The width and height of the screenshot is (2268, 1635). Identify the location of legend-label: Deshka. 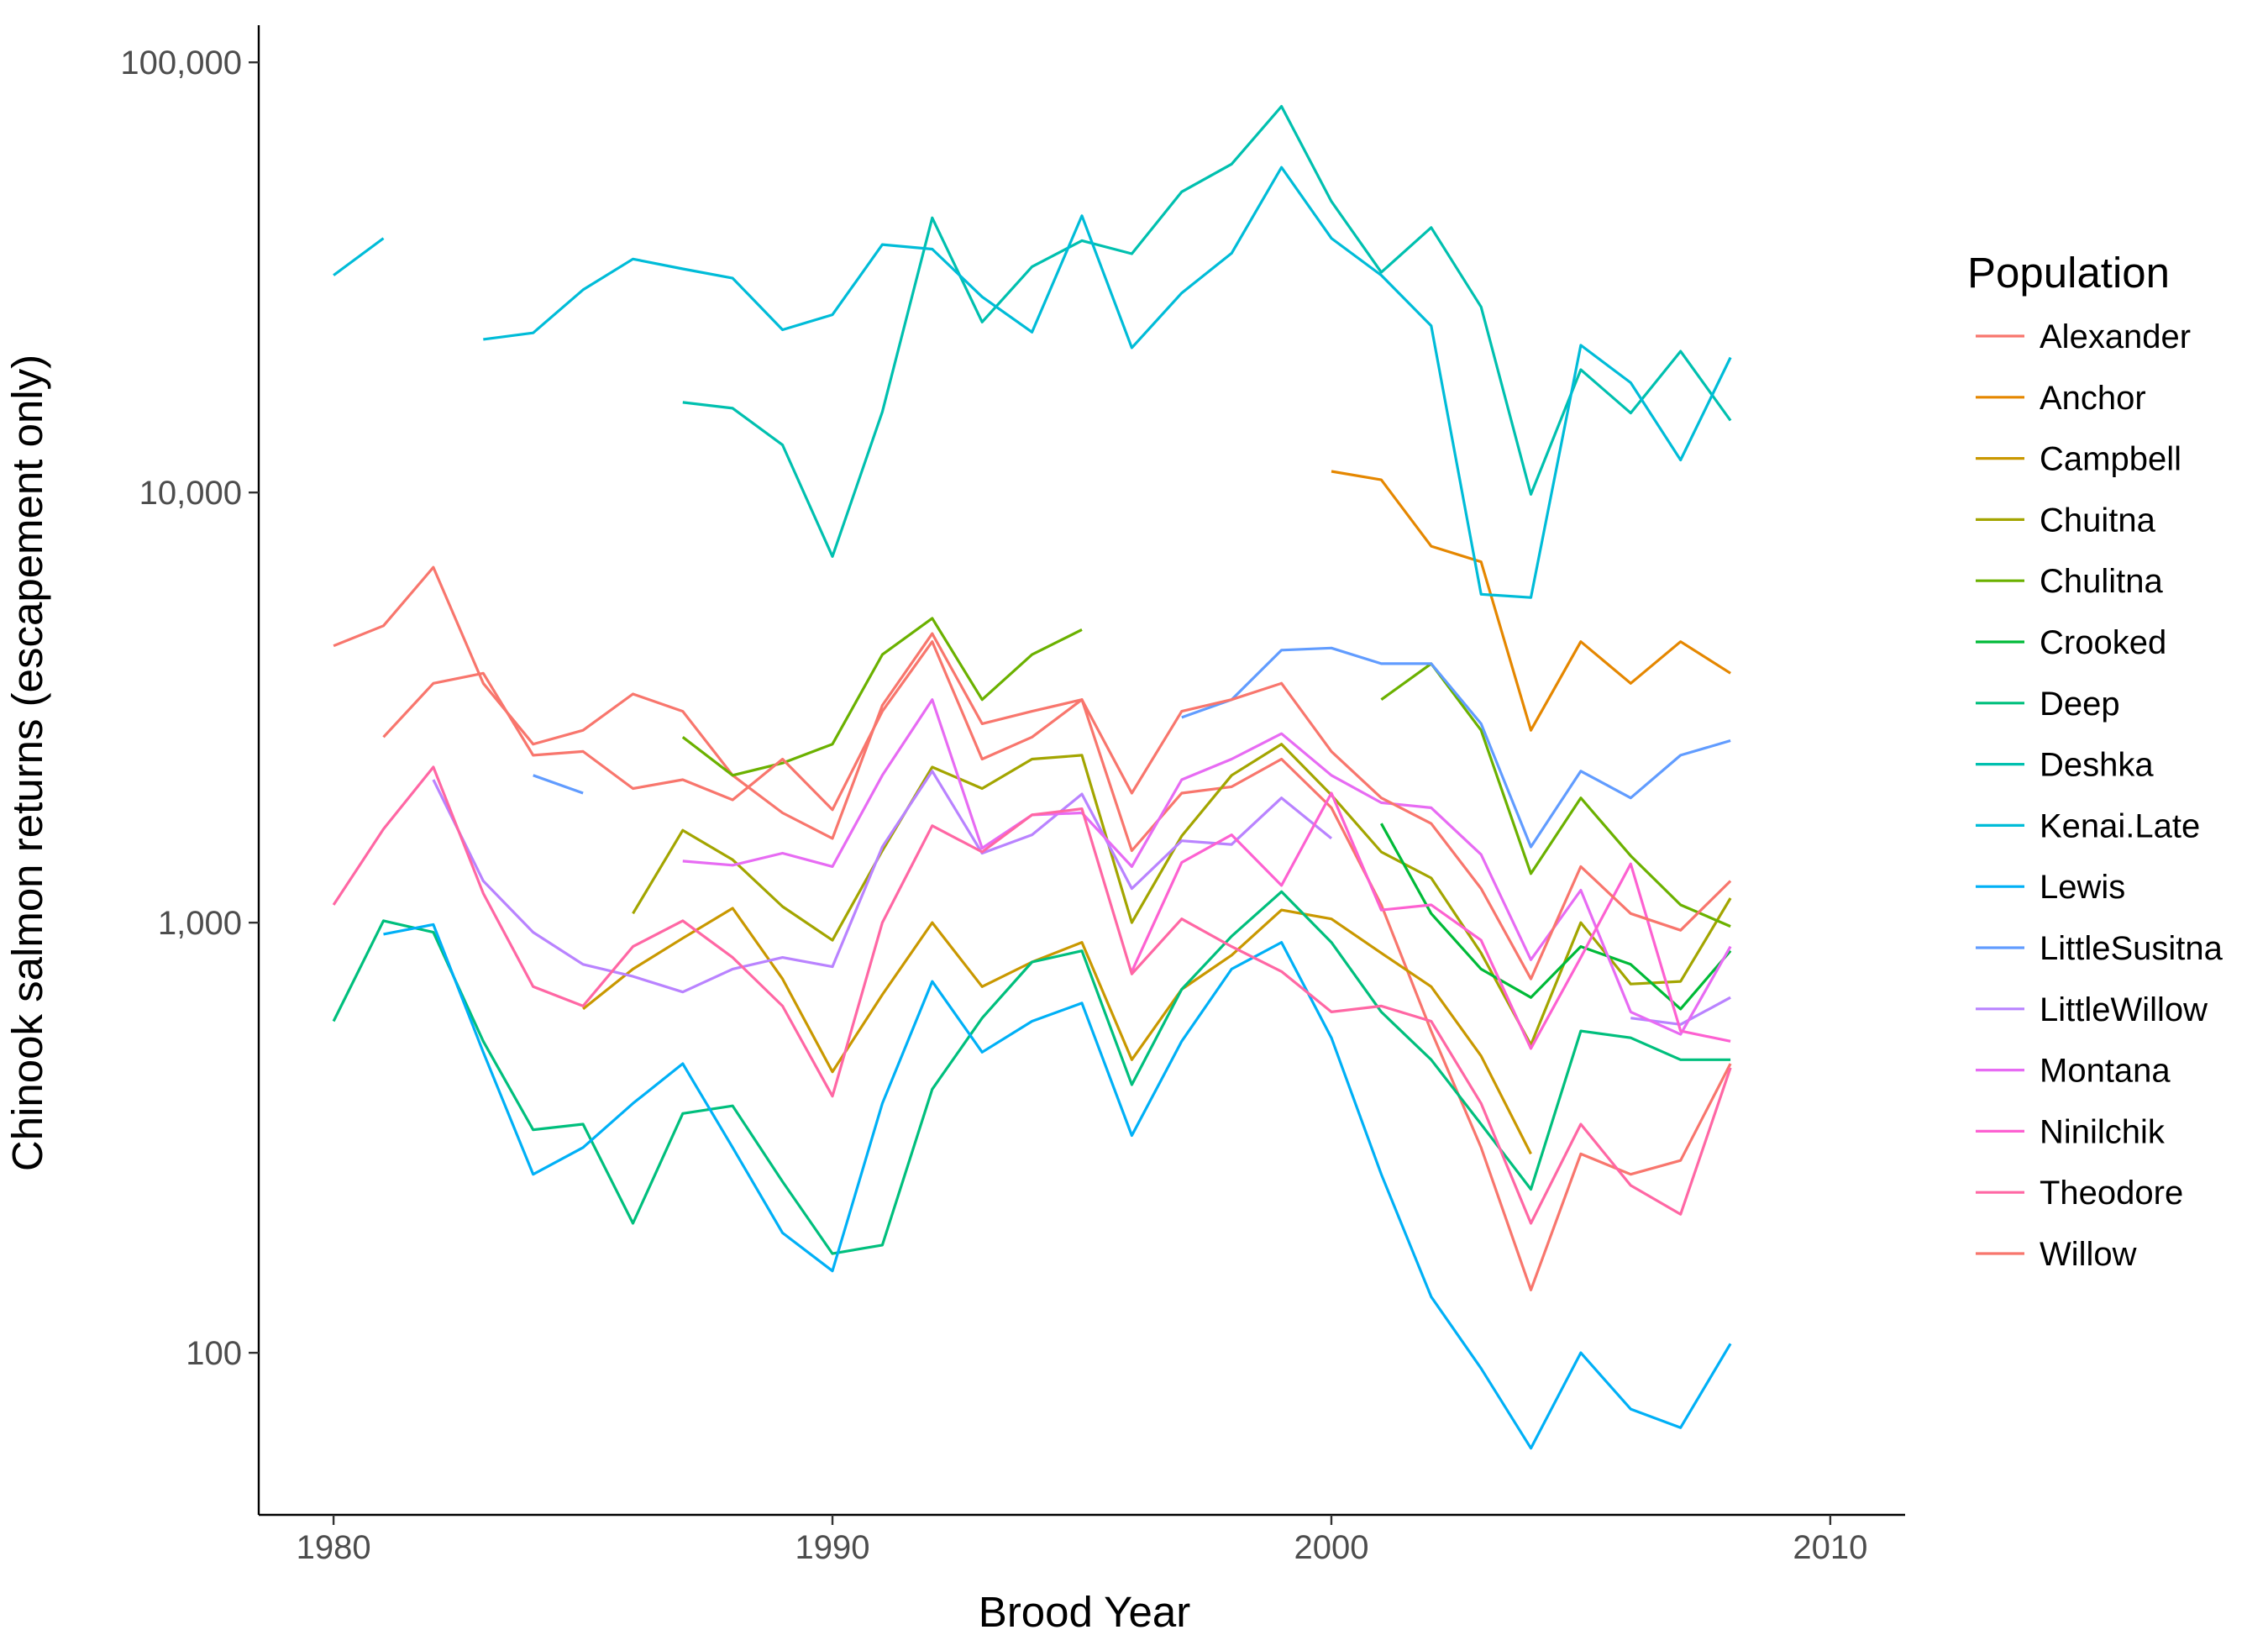
(2097, 765).